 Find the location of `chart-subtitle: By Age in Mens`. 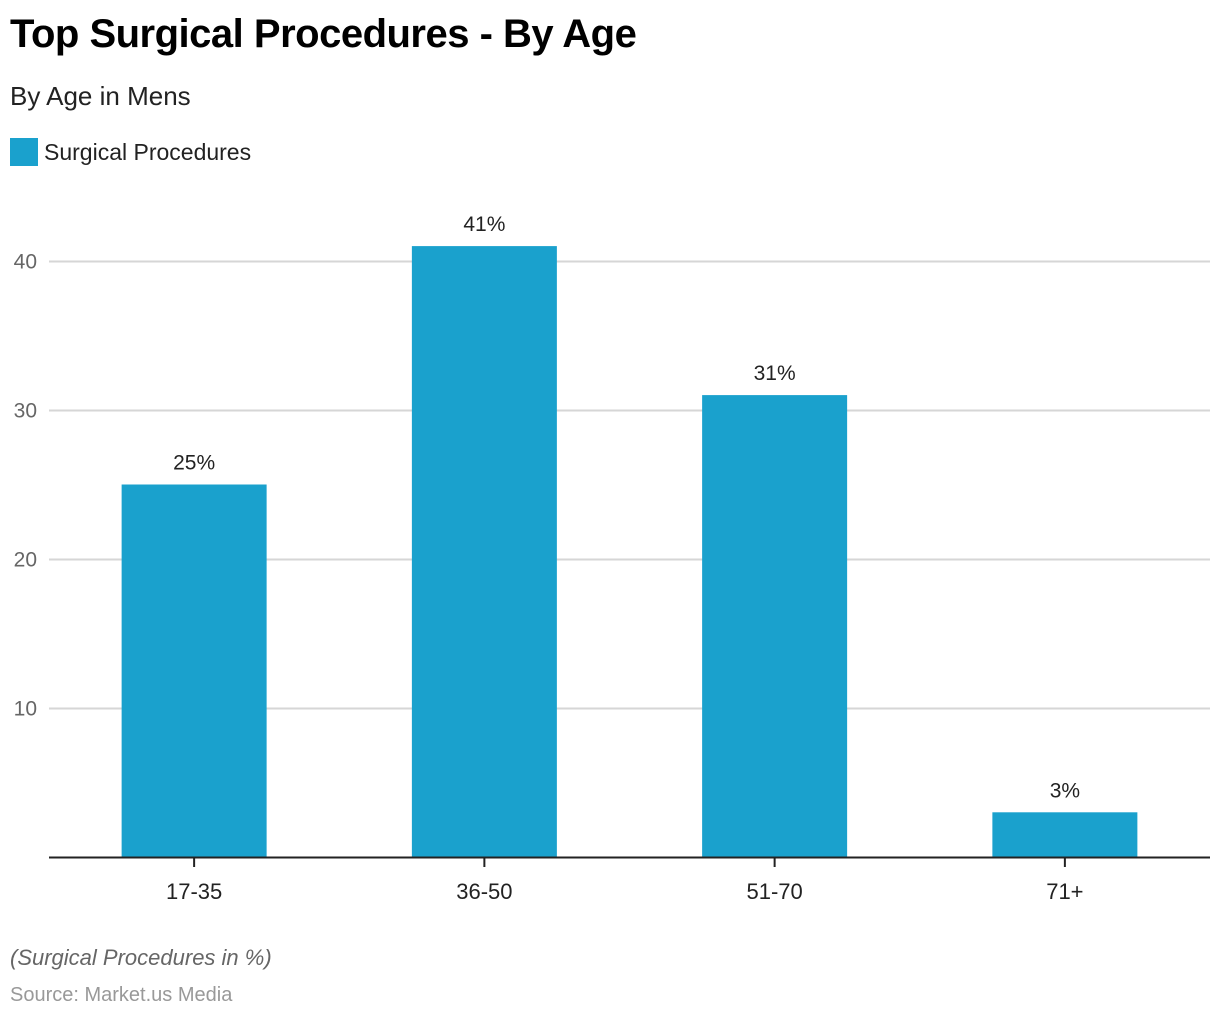

chart-subtitle: By Age in Mens is located at coordinates (100, 96).